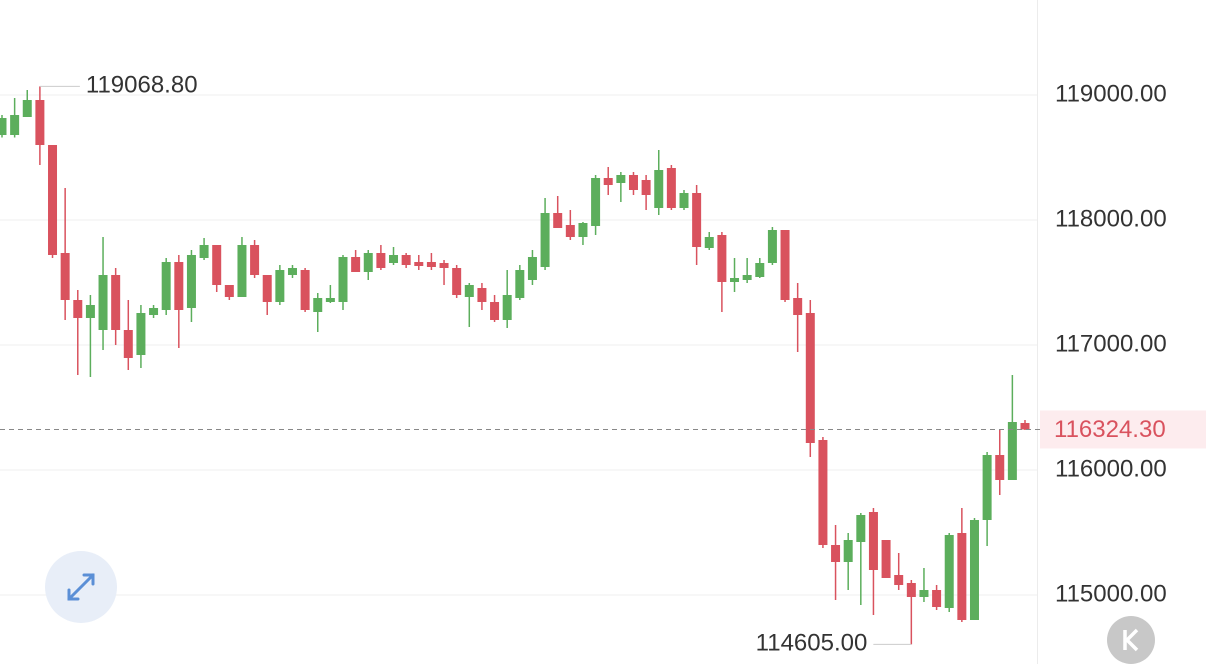  What do you see at coordinates (1111, 343) in the screenshot?
I see `y-tick-label: 117000.00` at bounding box center [1111, 343].